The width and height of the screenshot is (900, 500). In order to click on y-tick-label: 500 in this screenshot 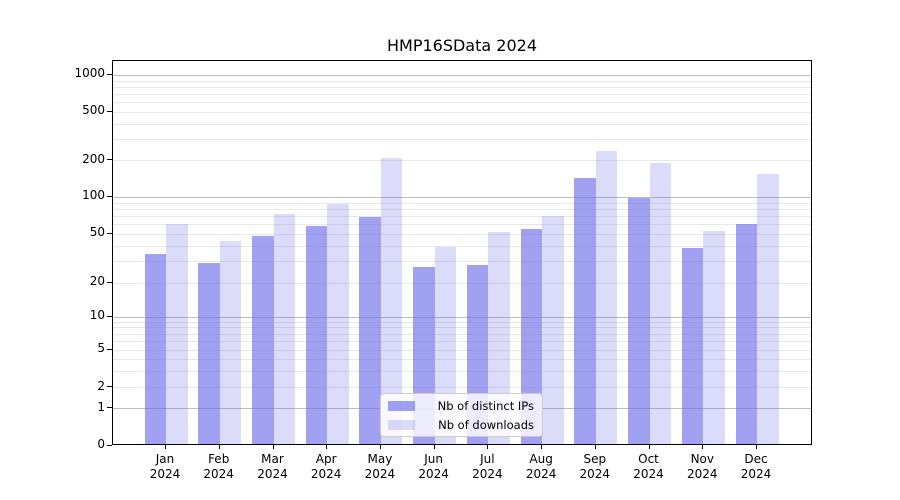, I will do `click(93, 110)`.